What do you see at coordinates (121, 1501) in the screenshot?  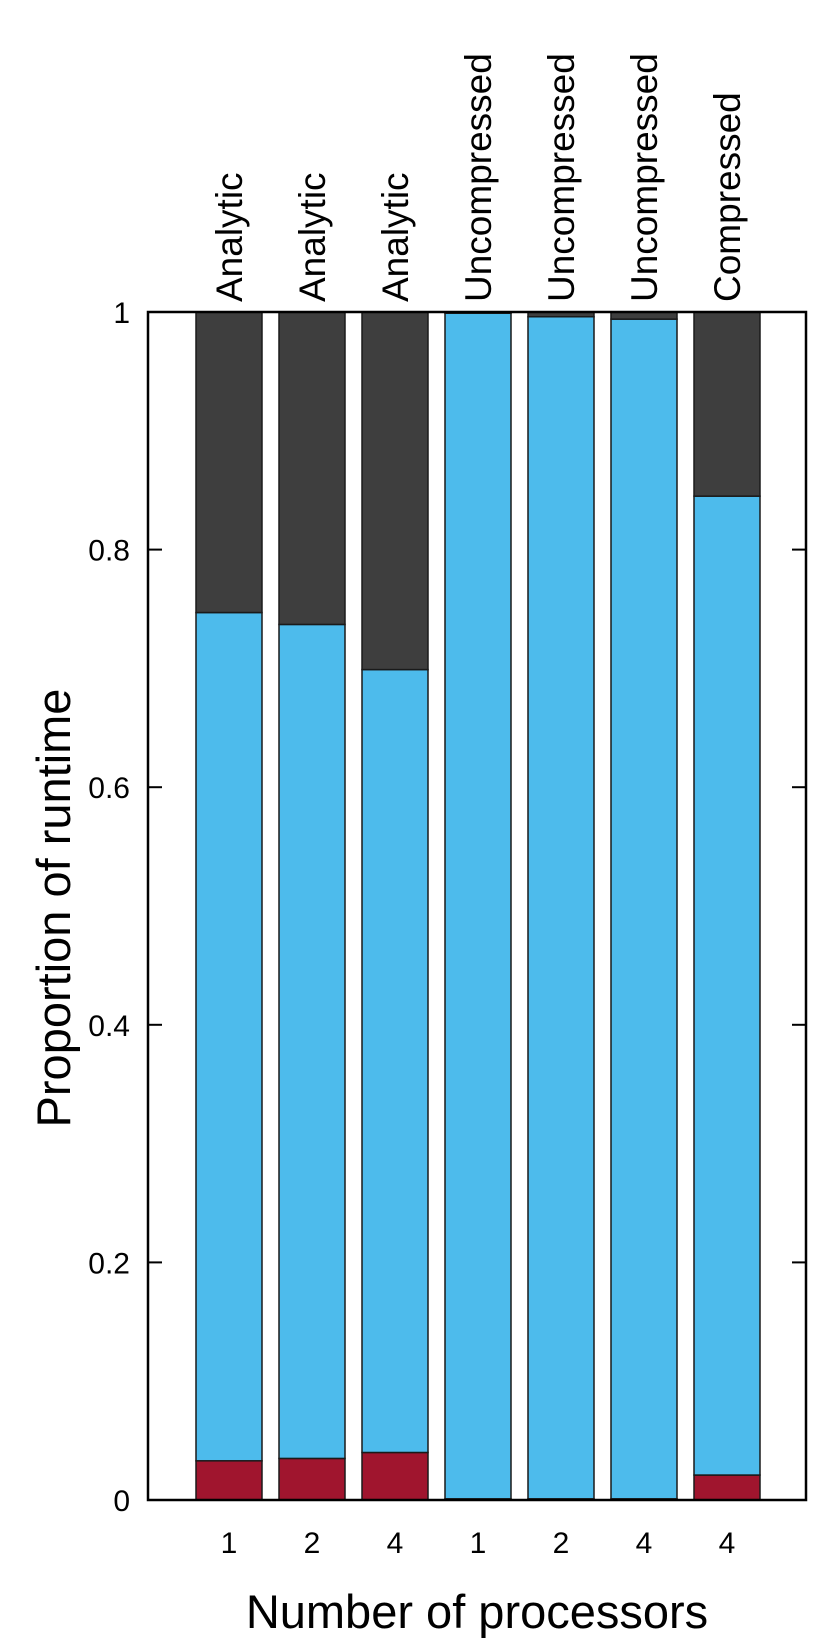 I see `y-tick-label: 0` at bounding box center [121, 1501].